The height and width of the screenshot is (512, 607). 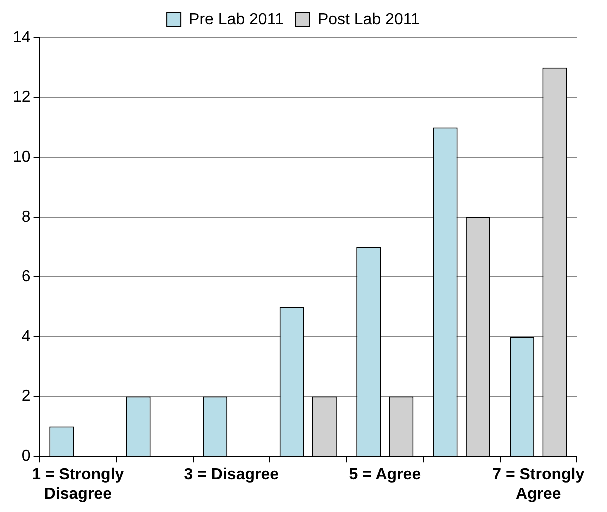 What do you see at coordinates (26, 337) in the screenshot?
I see `y-tick-label: 4` at bounding box center [26, 337].